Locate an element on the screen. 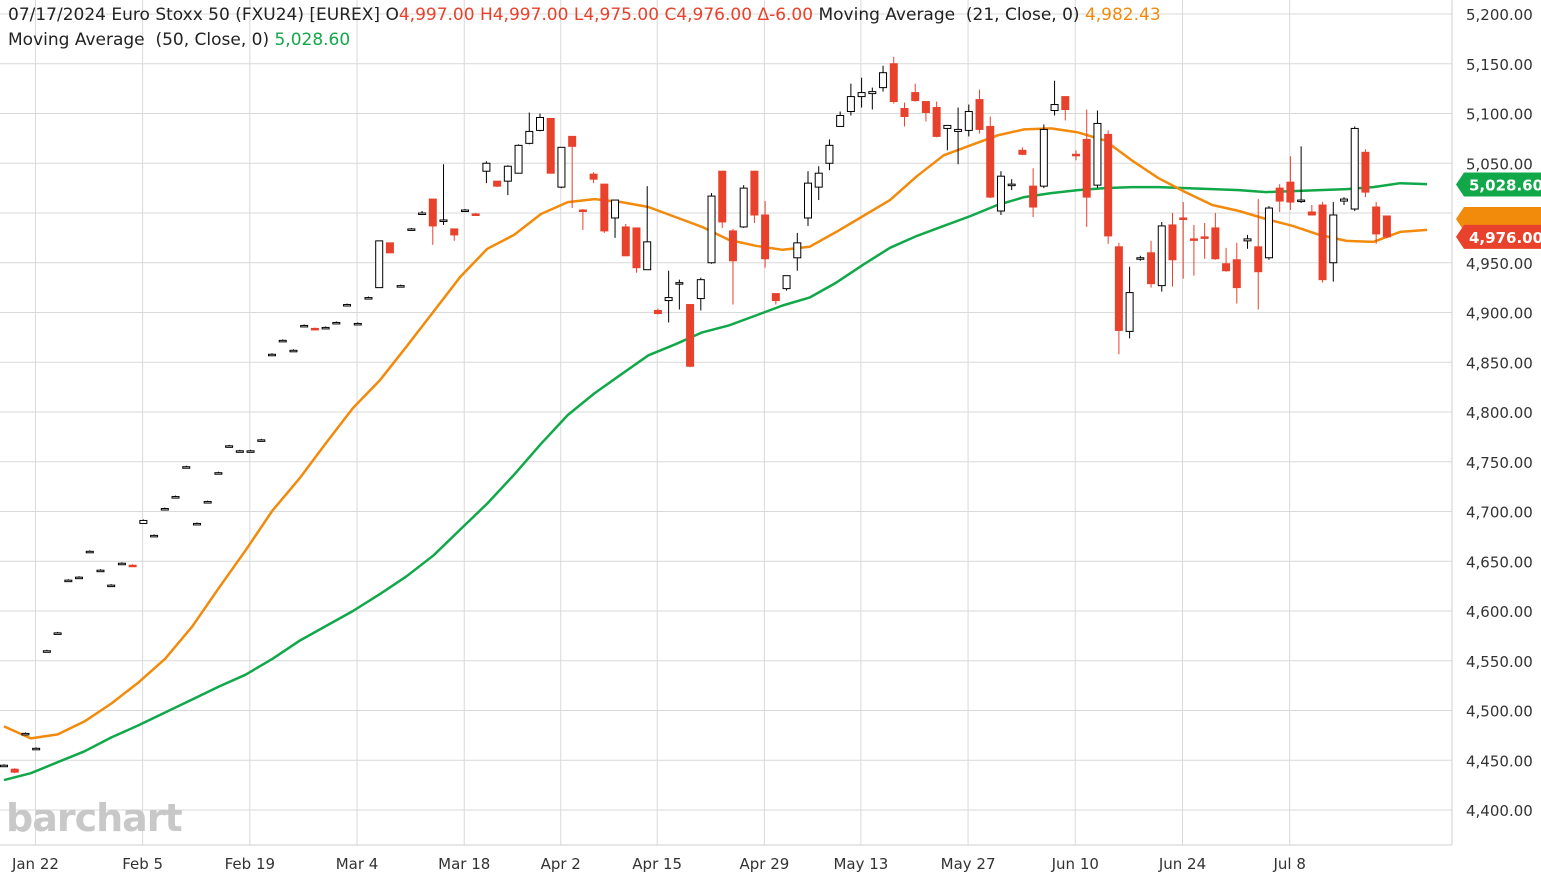 This screenshot has width=1541, height=879. x-tick-label: Feb 19 is located at coordinates (250, 864).